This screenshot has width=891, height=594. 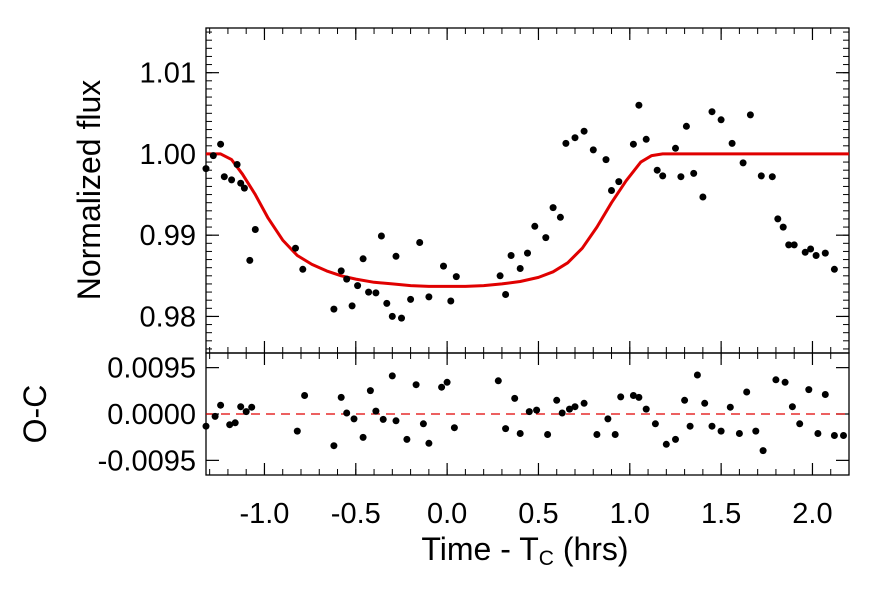 I want to click on x-tick-labels: -1.0 -0.5 0.0 0.5 1.0 1.5 2.0, so click(x=535, y=514).